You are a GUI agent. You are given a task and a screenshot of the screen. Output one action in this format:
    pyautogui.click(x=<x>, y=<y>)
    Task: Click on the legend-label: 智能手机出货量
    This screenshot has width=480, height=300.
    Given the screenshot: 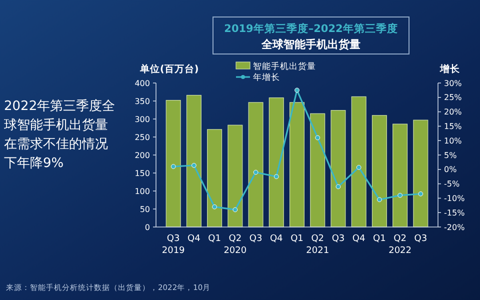 What is the action you would take?
    pyautogui.click(x=284, y=66)
    